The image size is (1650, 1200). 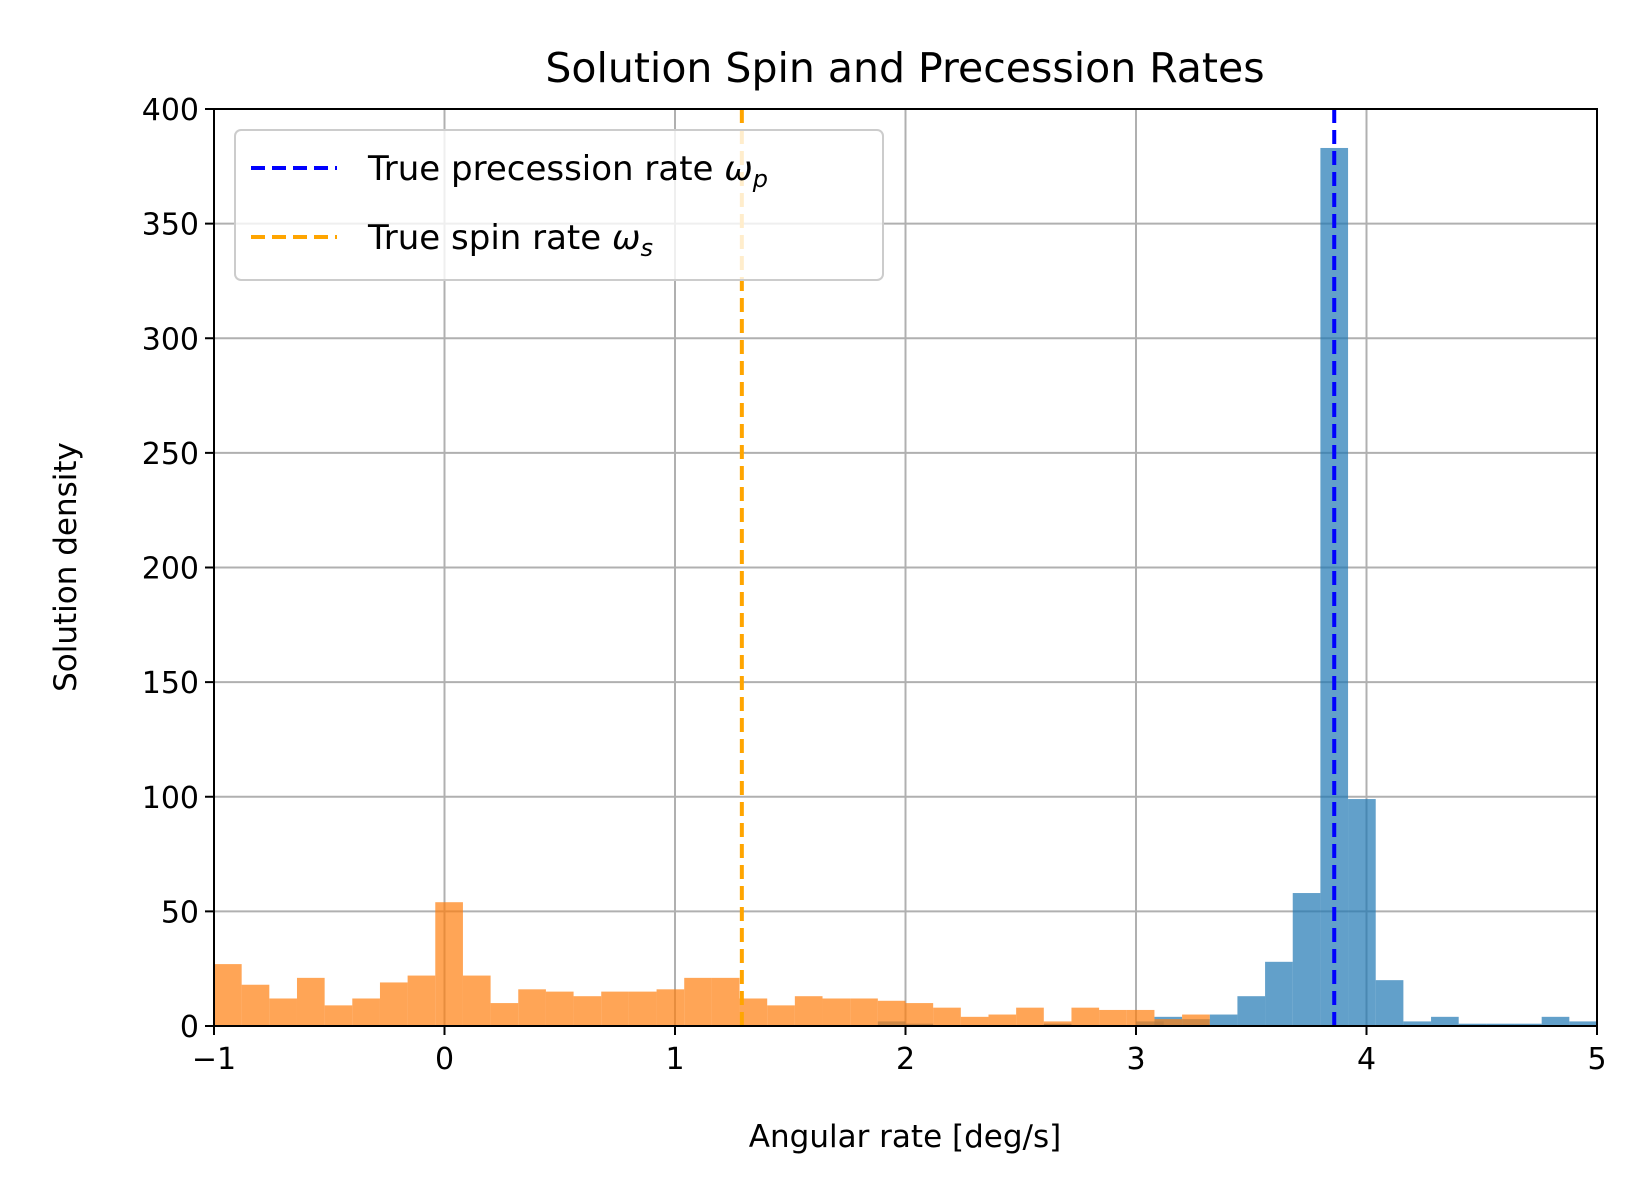 I want to click on y-tick-label-6: 300, so click(x=170, y=339).